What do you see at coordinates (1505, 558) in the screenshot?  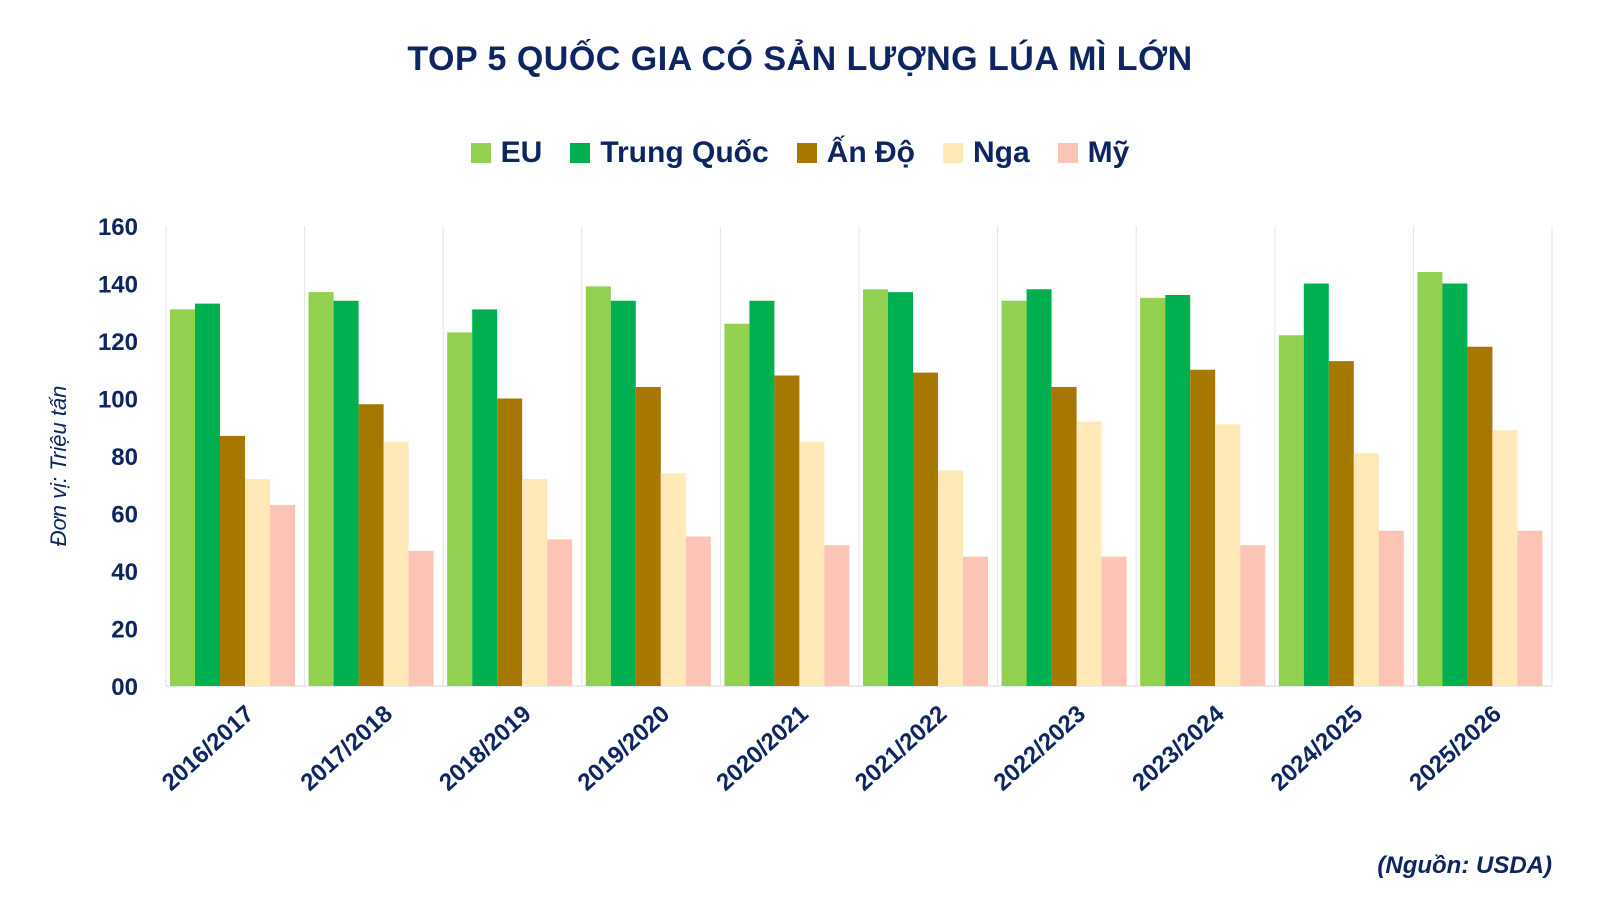 I see `bar-nga-2025-2026` at bounding box center [1505, 558].